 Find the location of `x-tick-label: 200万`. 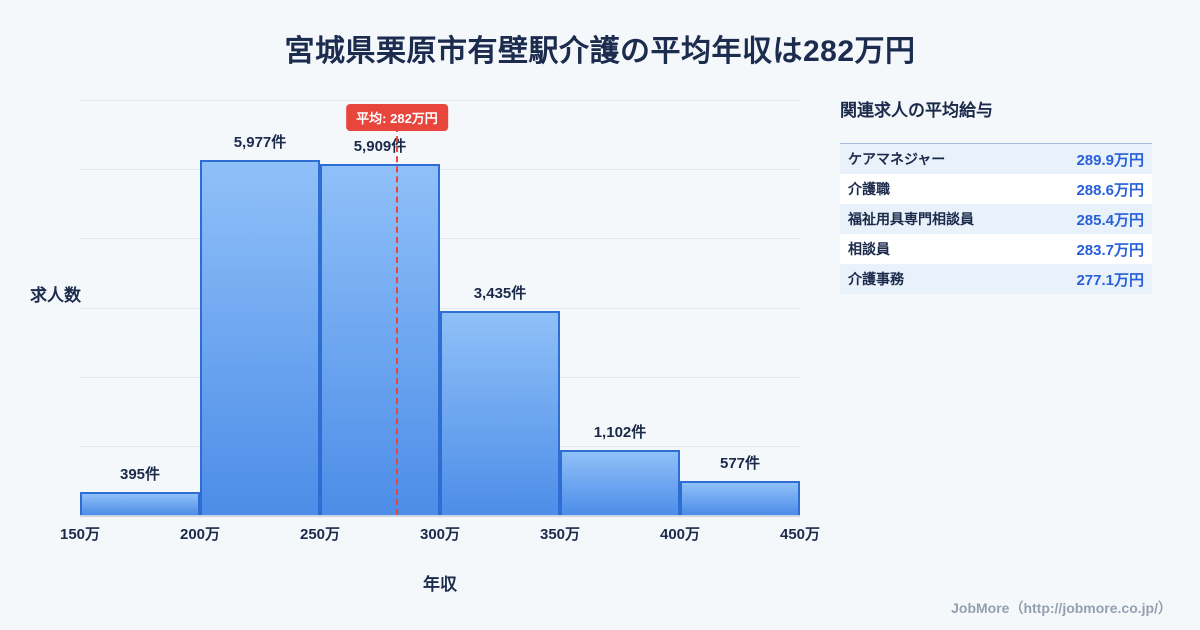

x-tick-label: 200万 is located at coordinates (200, 534).